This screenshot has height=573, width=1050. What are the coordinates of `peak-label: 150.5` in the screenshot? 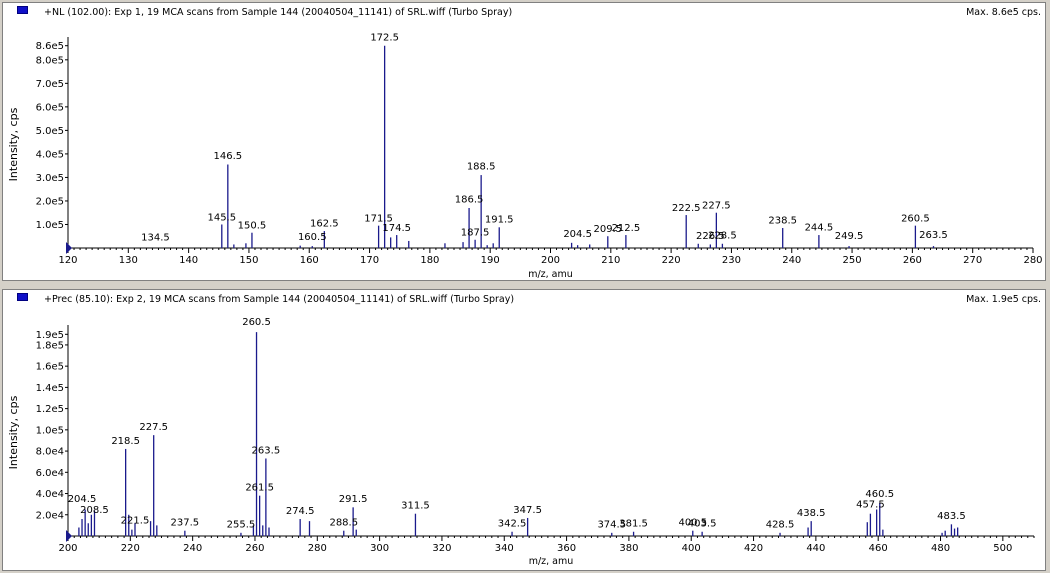 It's located at (252, 226).